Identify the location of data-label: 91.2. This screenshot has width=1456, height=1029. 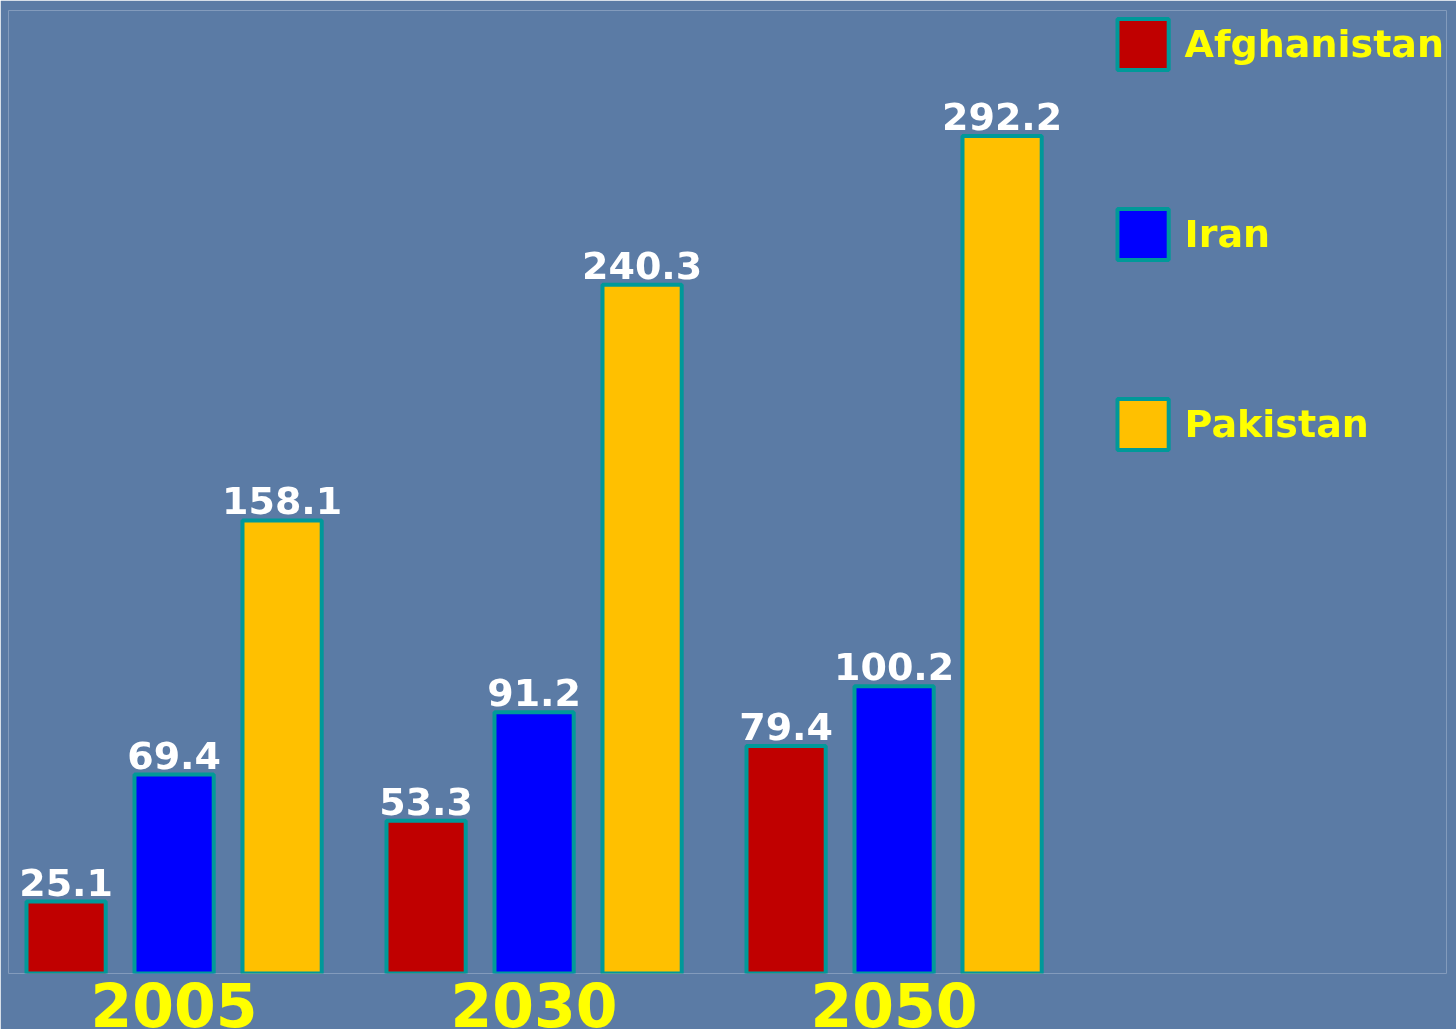
(534, 693).